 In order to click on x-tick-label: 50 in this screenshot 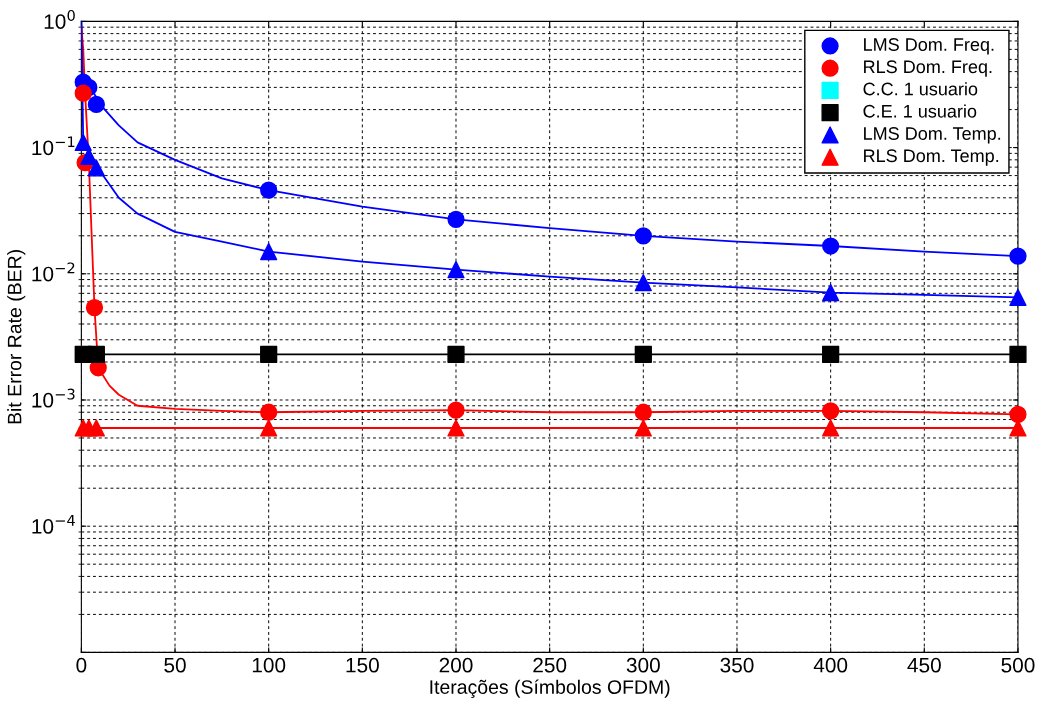, I will do `click(175, 665)`.